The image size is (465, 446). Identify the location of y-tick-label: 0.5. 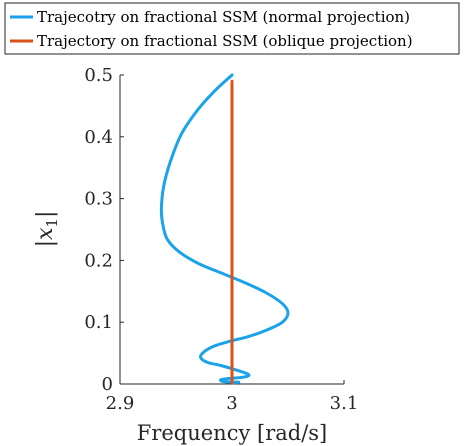
(98, 75).